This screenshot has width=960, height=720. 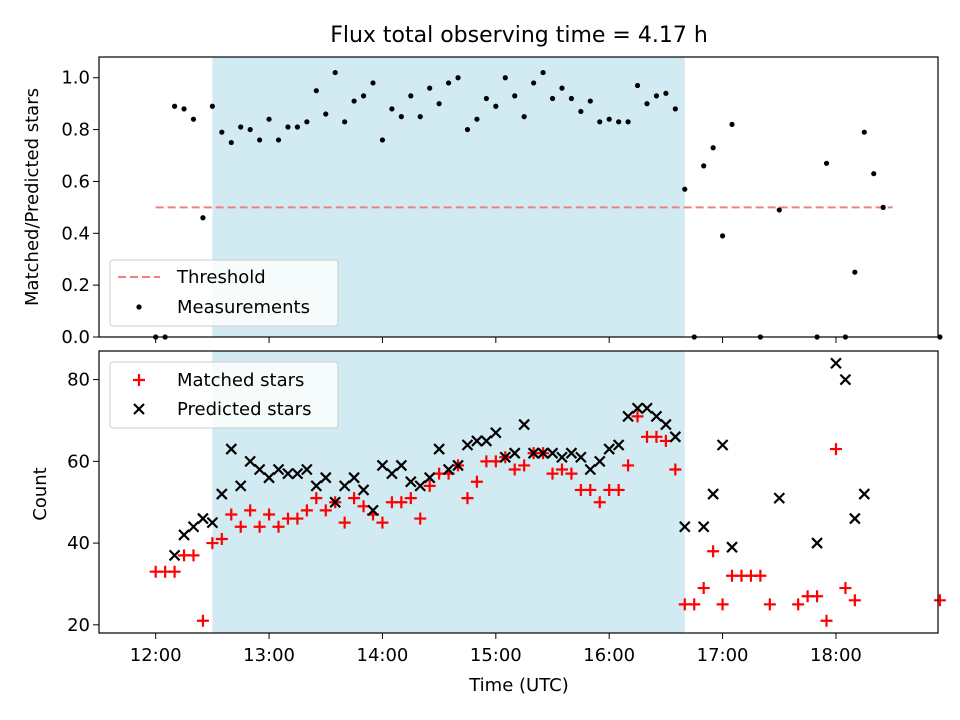 I want to click on top-y-axis-label: Matched/Predicted stars, so click(x=32, y=197).